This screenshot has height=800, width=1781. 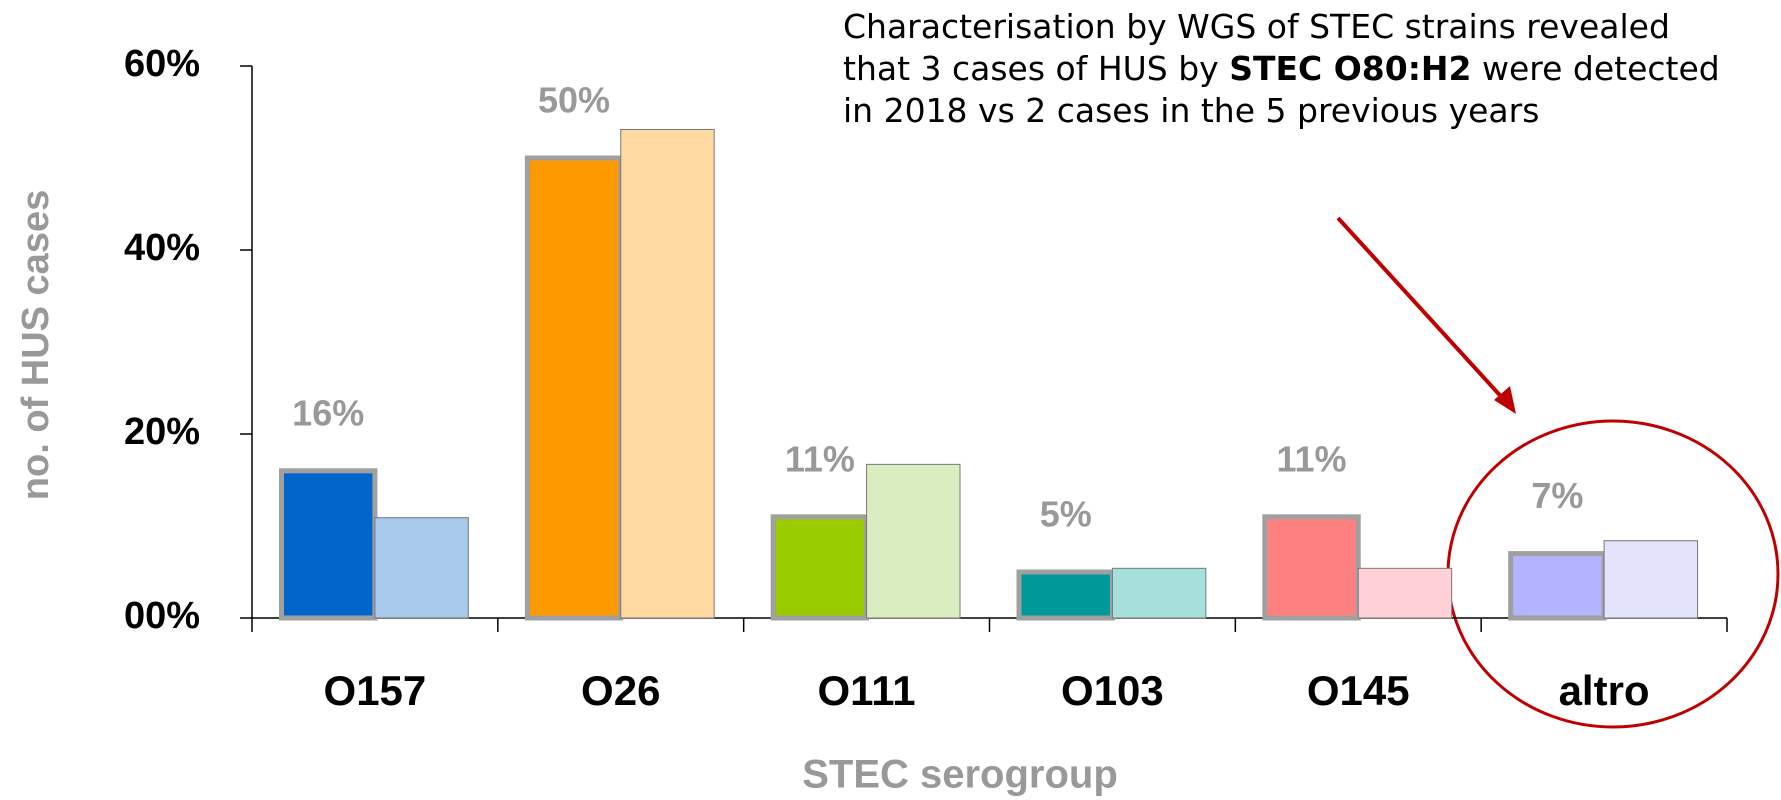 I want to click on annotation-bold: STEC O80:H2, so click(x=1350, y=68).